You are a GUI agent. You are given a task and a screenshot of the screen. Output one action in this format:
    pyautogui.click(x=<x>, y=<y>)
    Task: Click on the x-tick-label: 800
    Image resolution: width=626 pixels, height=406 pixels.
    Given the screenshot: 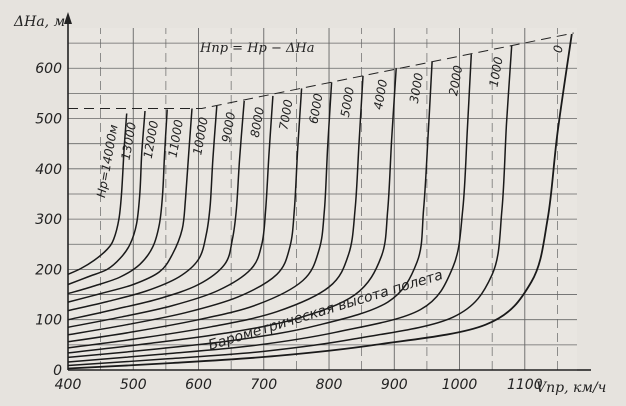 What is the action you would take?
    pyautogui.click(x=329, y=385)
    